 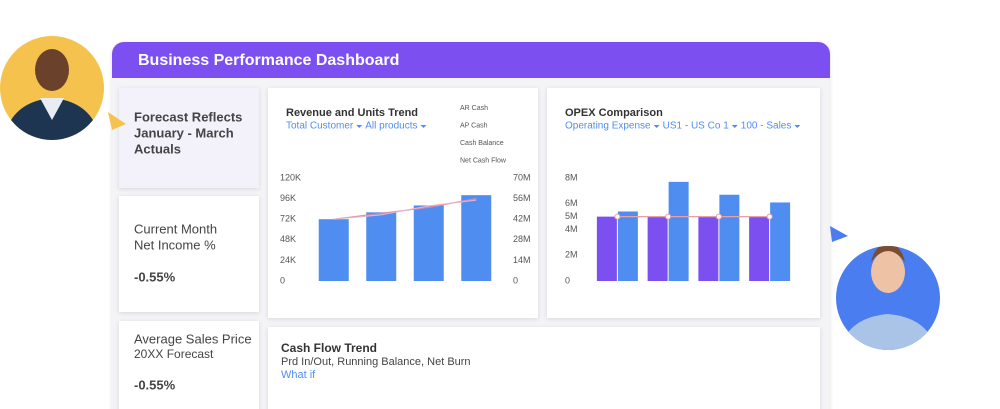 What do you see at coordinates (288, 239) in the screenshot?
I see `y-tick-label: 48K` at bounding box center [288, 239].